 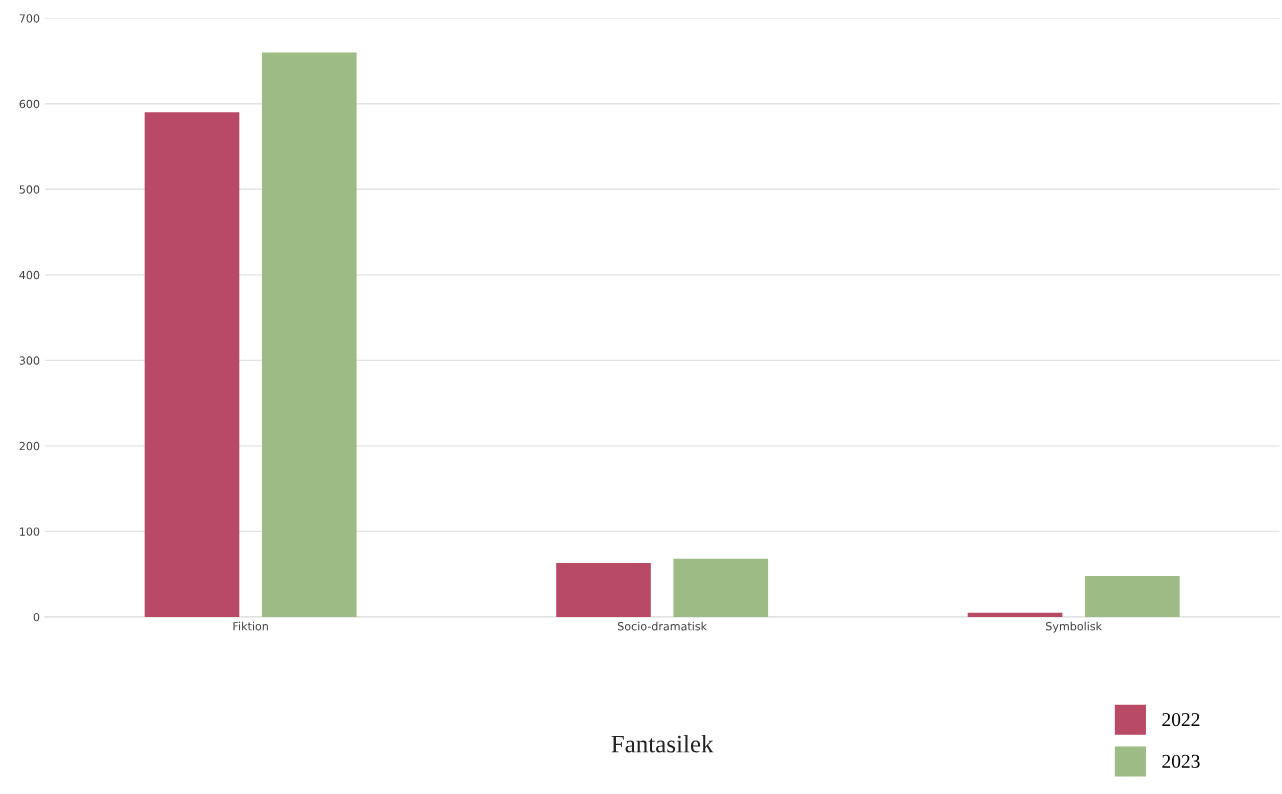 I want to click on legend-label: 2023, so click(x=1181, y=761).